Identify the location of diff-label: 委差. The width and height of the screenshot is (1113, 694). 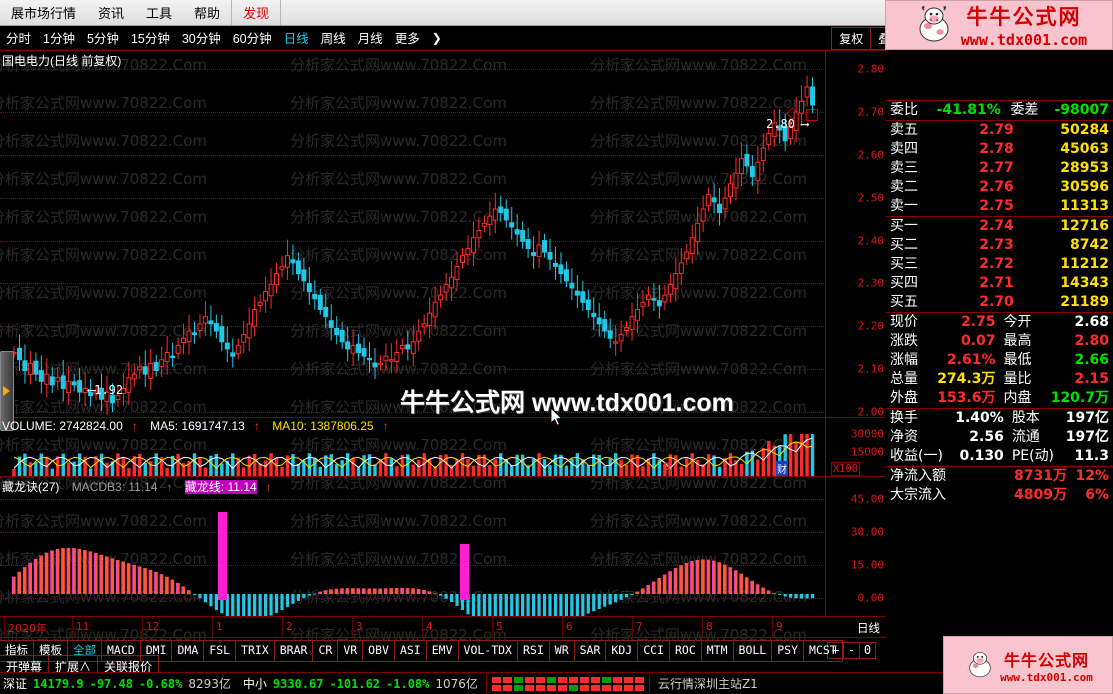
(1024, 110).